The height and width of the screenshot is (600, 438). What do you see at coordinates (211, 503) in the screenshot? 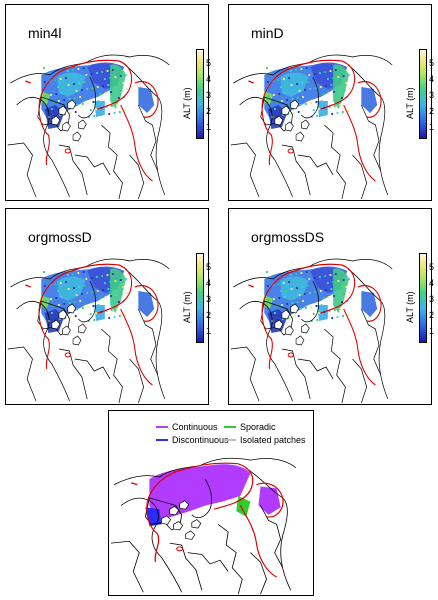
I see `map-panel-permafrost-classes` at bounding box center [211, 503].